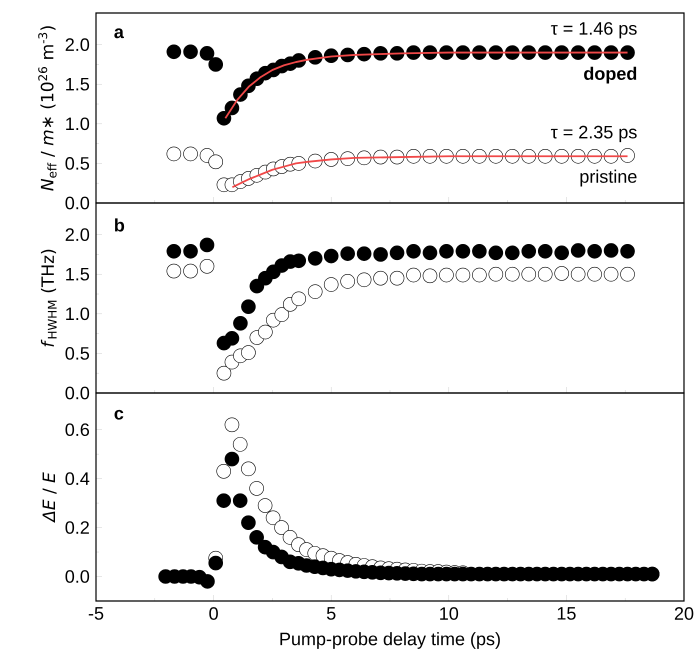 The width and height of the screenshot is (700, 655). Describe the element at coordinates (77, 479) in the screenshot. I see `y-tick-label: 0.4` at that location.